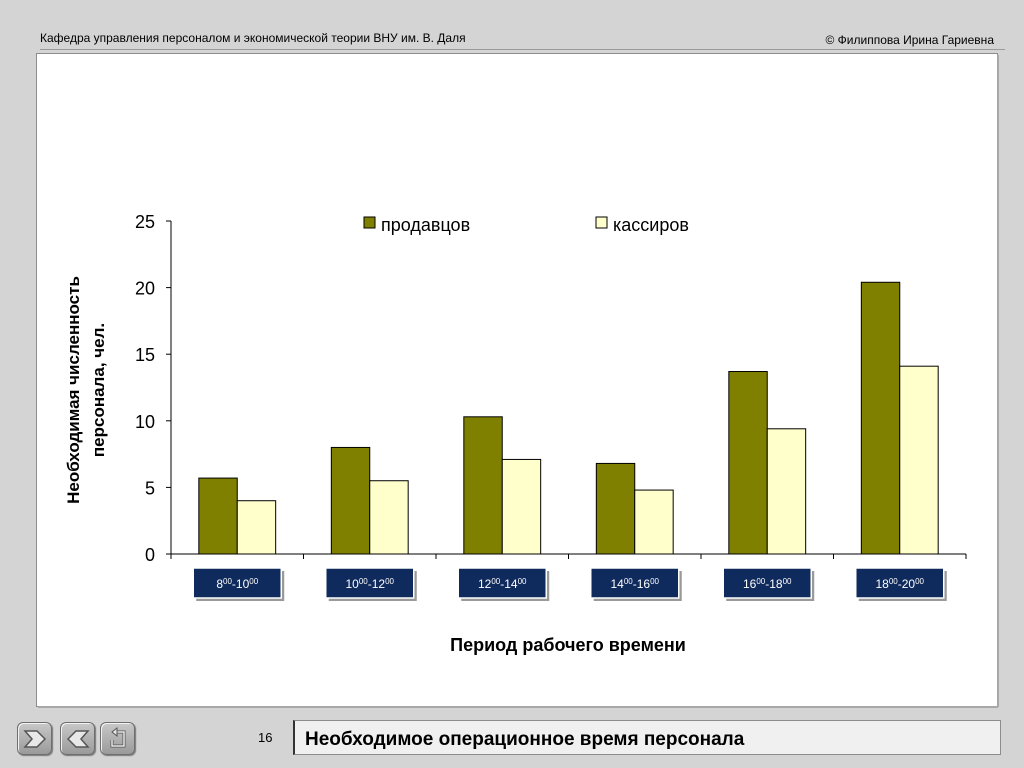 The image size is (1024, 768). I want to click on y-tick-label: 5, so click(150, 488).